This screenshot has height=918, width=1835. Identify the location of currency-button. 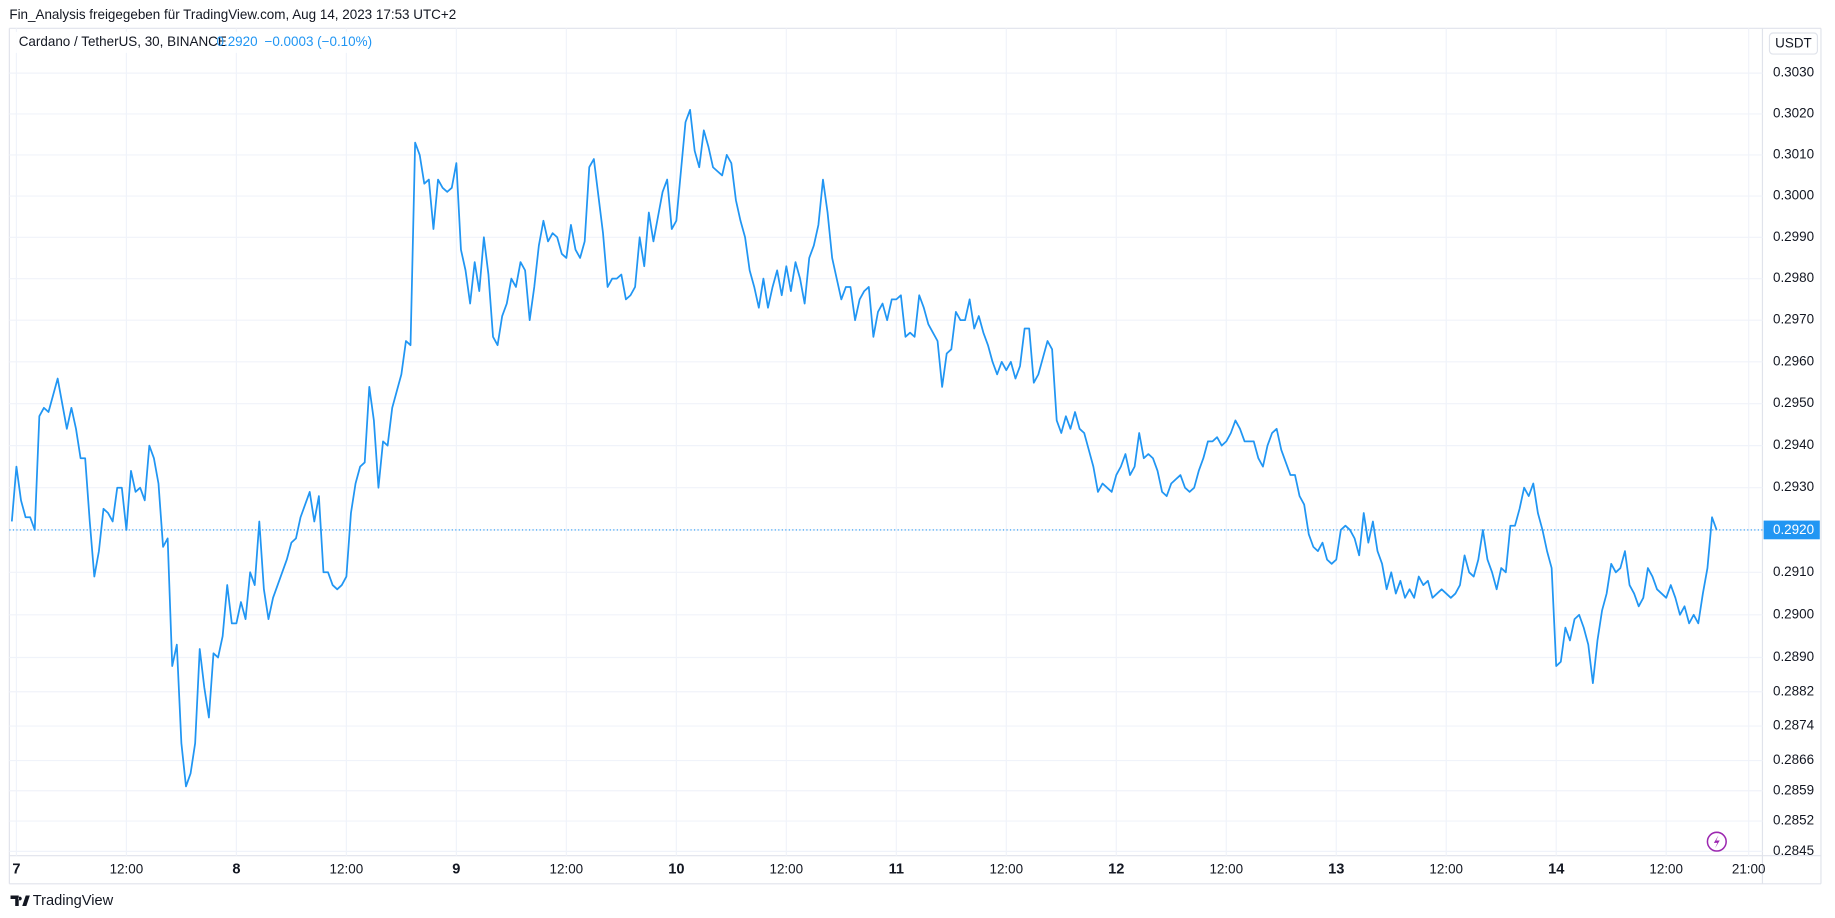
(1793, 43).